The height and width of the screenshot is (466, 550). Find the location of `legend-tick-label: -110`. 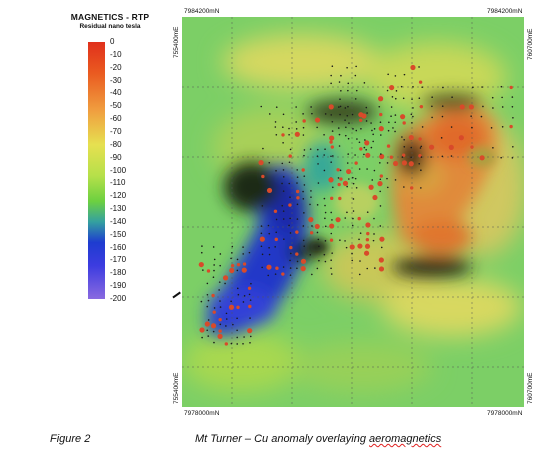

legend-tick-label: -110 is located at coordinates (118, 183).